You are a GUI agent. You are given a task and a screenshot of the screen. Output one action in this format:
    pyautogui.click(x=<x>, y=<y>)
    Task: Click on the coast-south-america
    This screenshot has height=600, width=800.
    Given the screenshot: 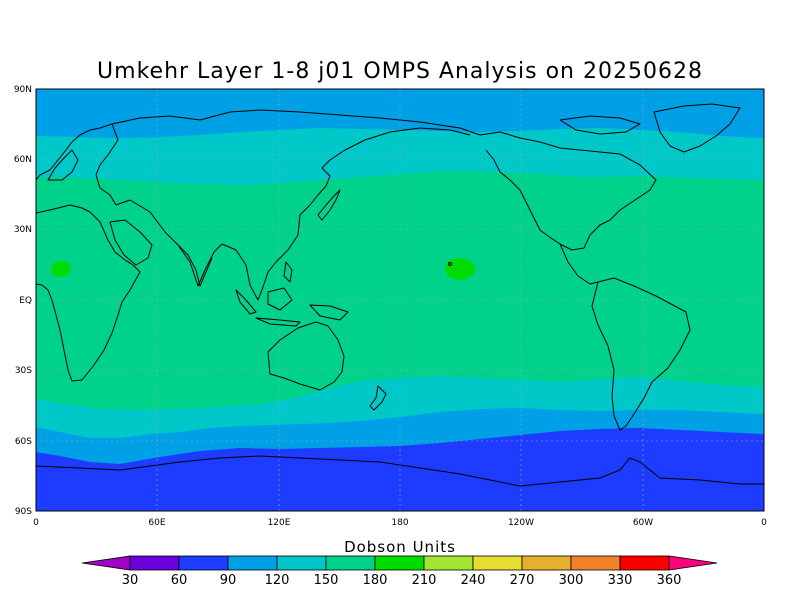 What is the action you would take?
    pyautogui.click(x=641, y=354)
    